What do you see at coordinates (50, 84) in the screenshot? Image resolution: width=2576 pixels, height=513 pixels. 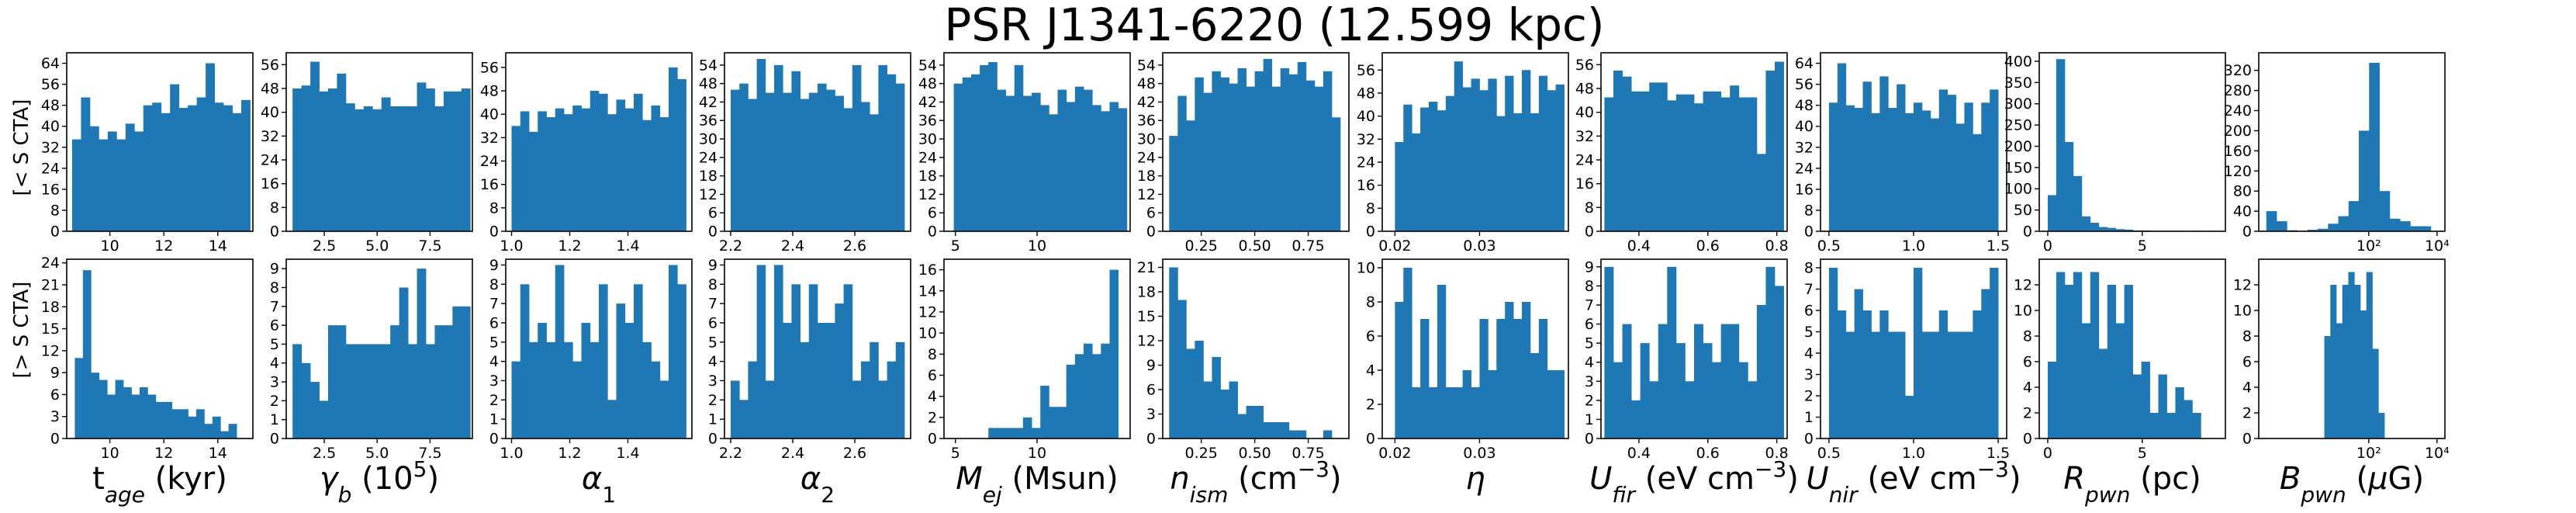 I see `y-tick-label: 56` at bounding box center [50, 84].